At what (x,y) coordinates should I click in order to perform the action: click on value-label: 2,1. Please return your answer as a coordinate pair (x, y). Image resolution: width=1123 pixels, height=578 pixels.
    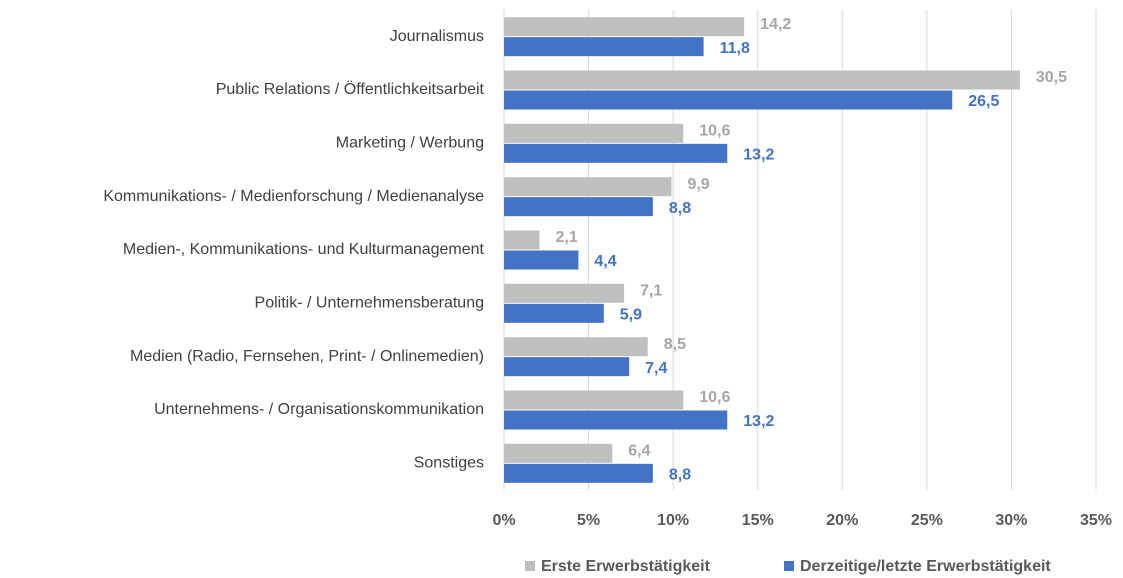
    Looking at the image, I should click on (567, 237).